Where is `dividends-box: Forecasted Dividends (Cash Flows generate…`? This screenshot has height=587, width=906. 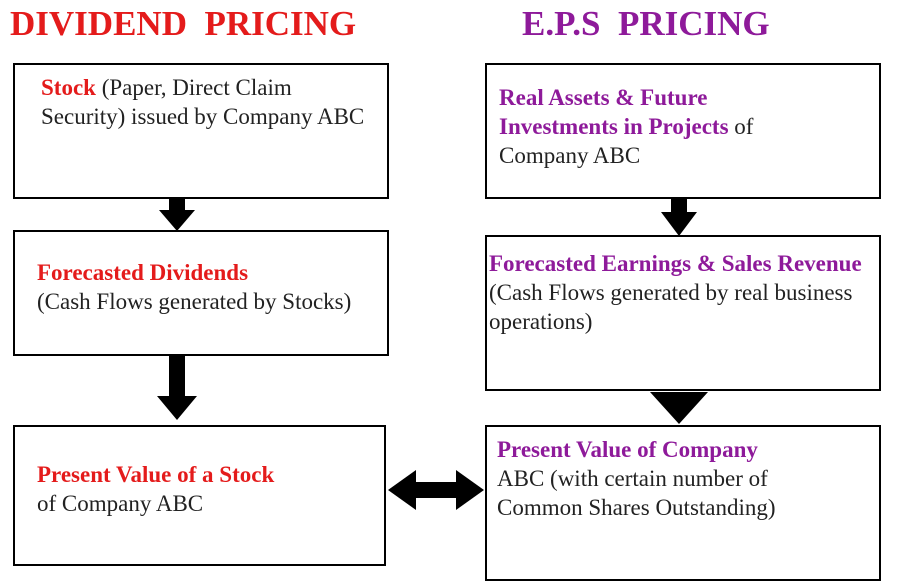
dividends-box: Forecasted Dividends (Cash Flows generate… is located at coordinates (201, 293).